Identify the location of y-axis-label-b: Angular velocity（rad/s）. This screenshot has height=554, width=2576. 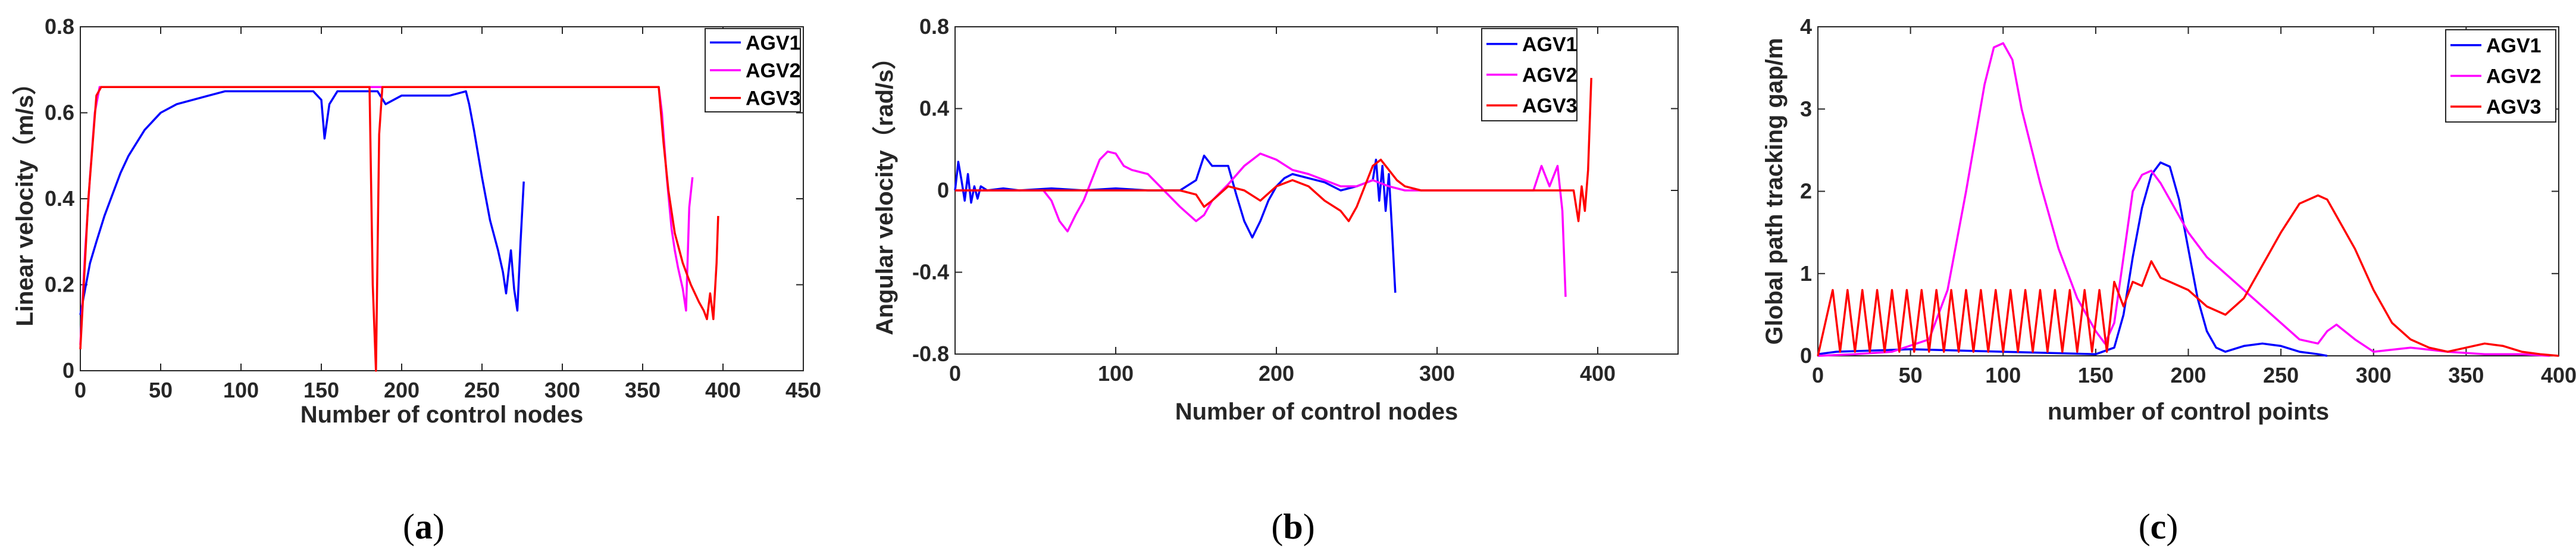
(885, 191).